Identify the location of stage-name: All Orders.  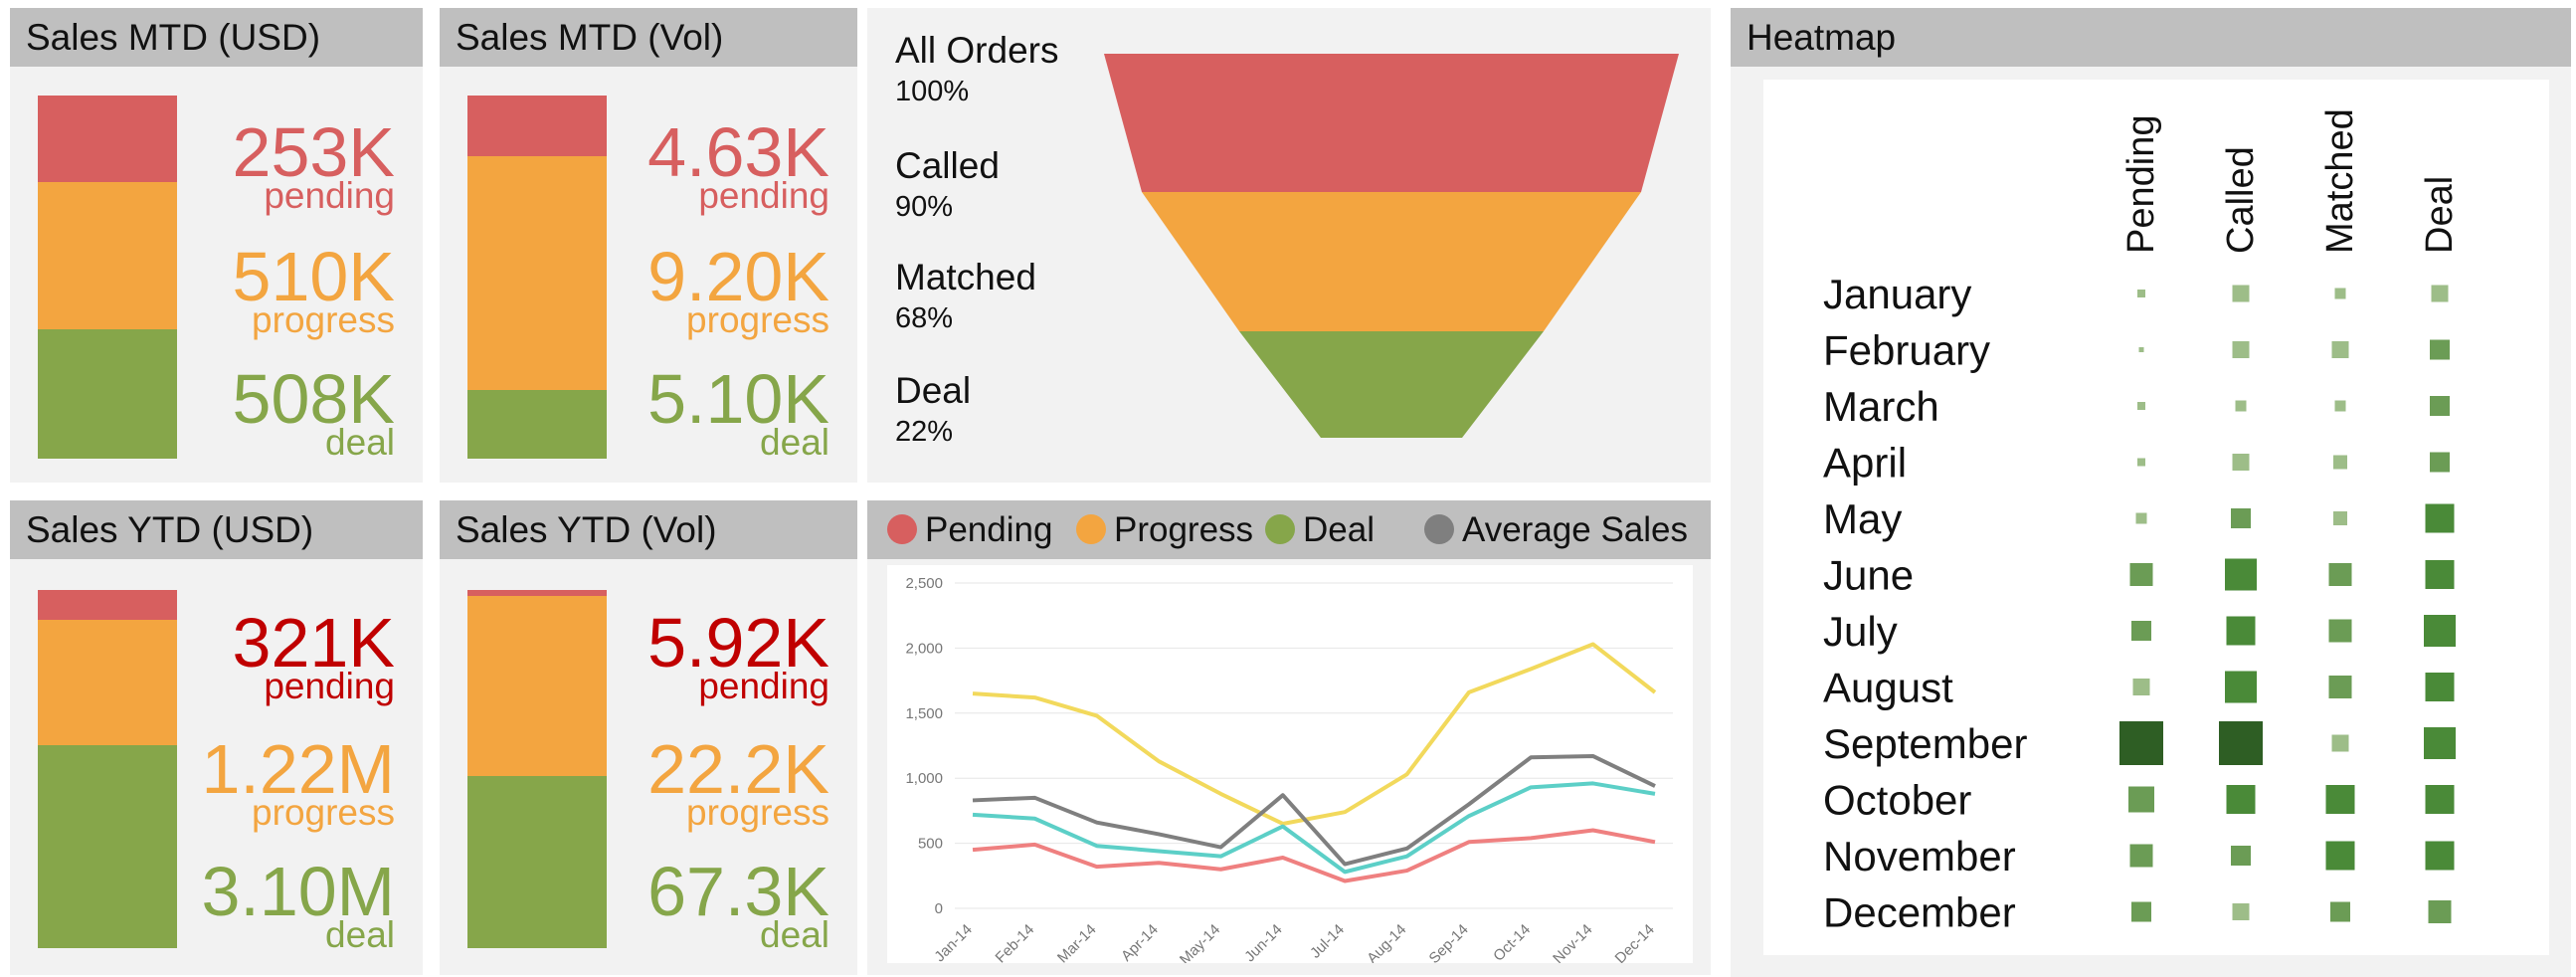
(977, 50).